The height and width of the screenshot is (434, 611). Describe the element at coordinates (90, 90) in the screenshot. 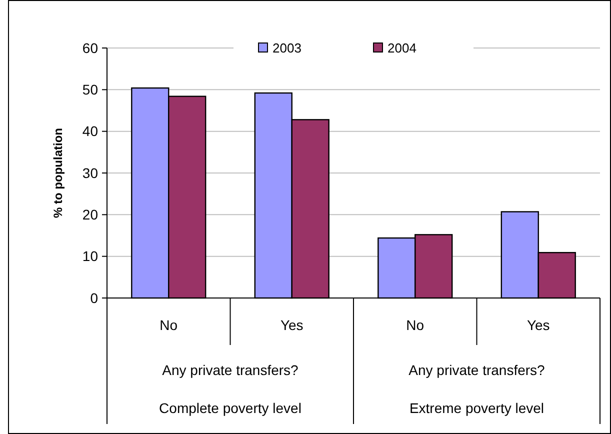

I see `y-tick-label: 50` at that location.